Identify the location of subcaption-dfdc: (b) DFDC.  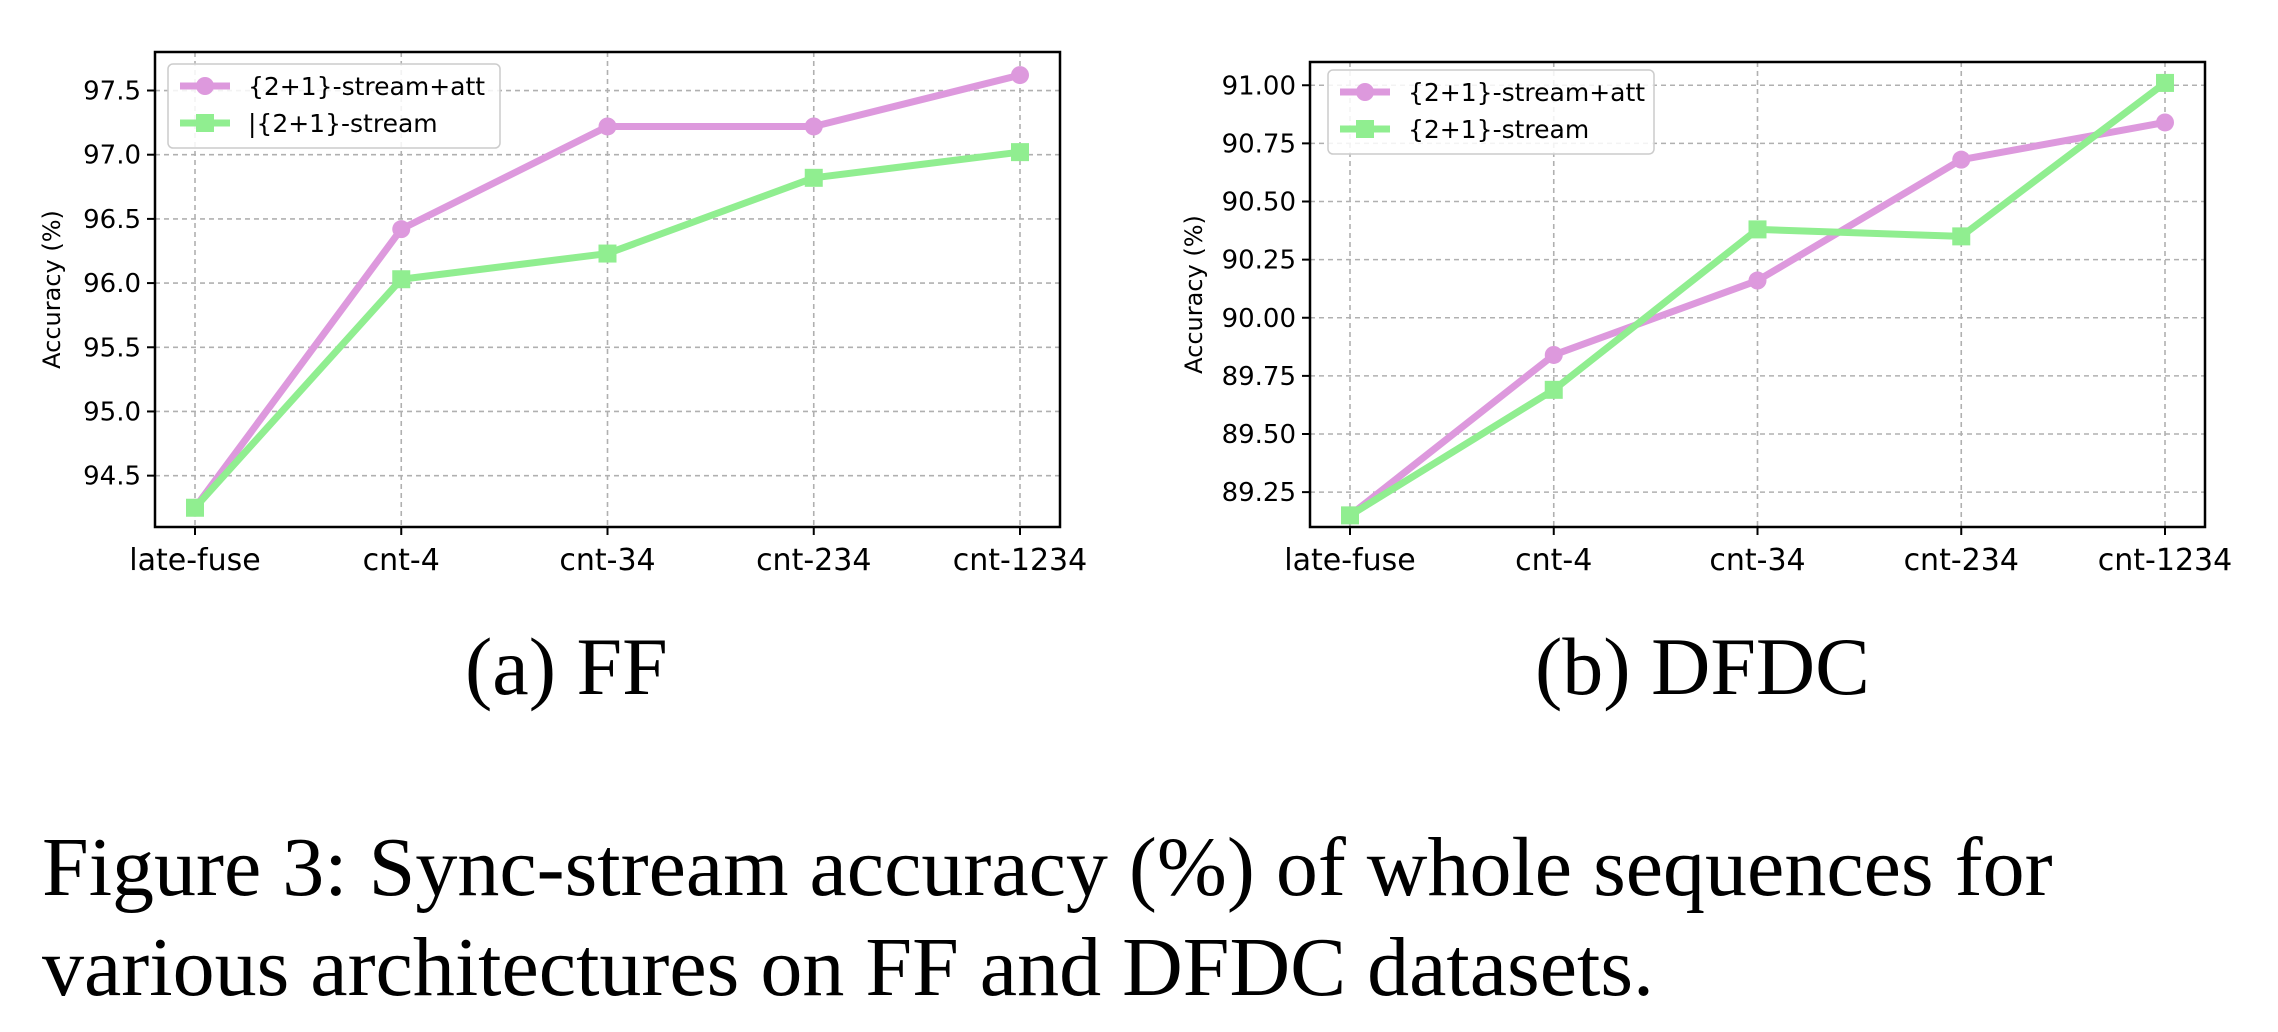
(1702, 666).